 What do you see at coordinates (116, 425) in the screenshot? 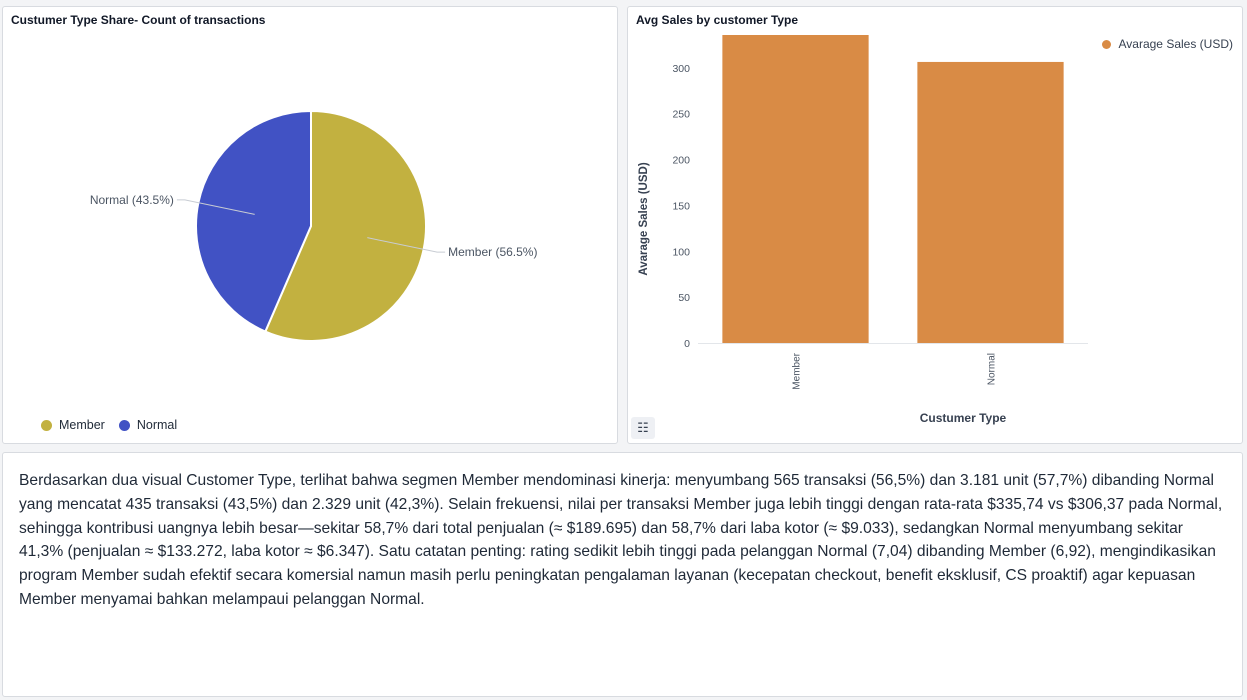
I see `pie-legend: Member Normal` at bounding box center [116, 425].